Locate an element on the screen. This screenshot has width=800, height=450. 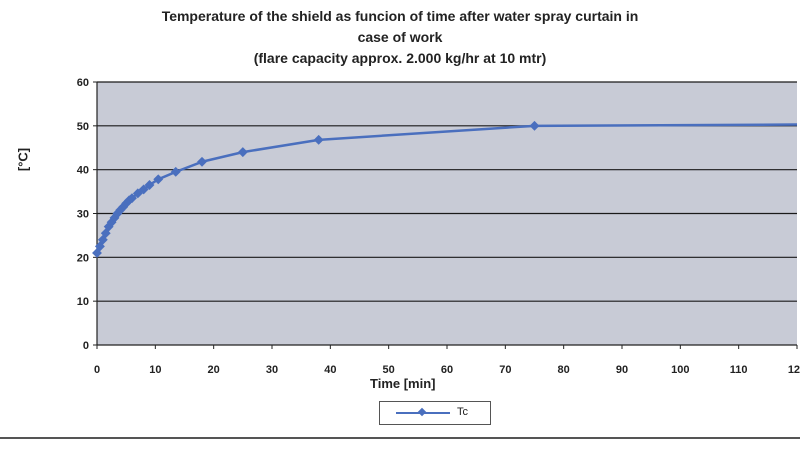
x-tick-label-60: 60 is located at coordinates (447, 370).